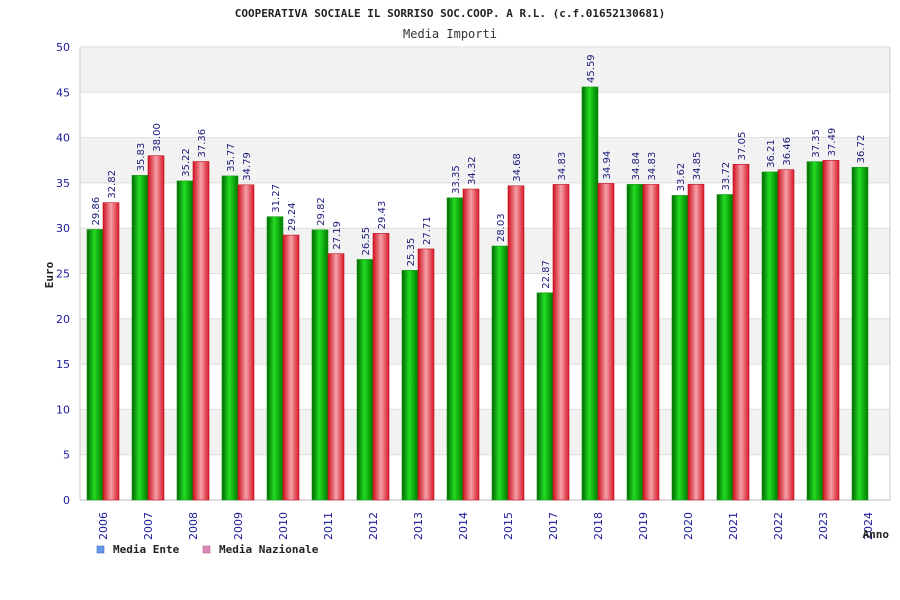  I want to click on x-tick-label-2022: 2022, so click(778, 526).